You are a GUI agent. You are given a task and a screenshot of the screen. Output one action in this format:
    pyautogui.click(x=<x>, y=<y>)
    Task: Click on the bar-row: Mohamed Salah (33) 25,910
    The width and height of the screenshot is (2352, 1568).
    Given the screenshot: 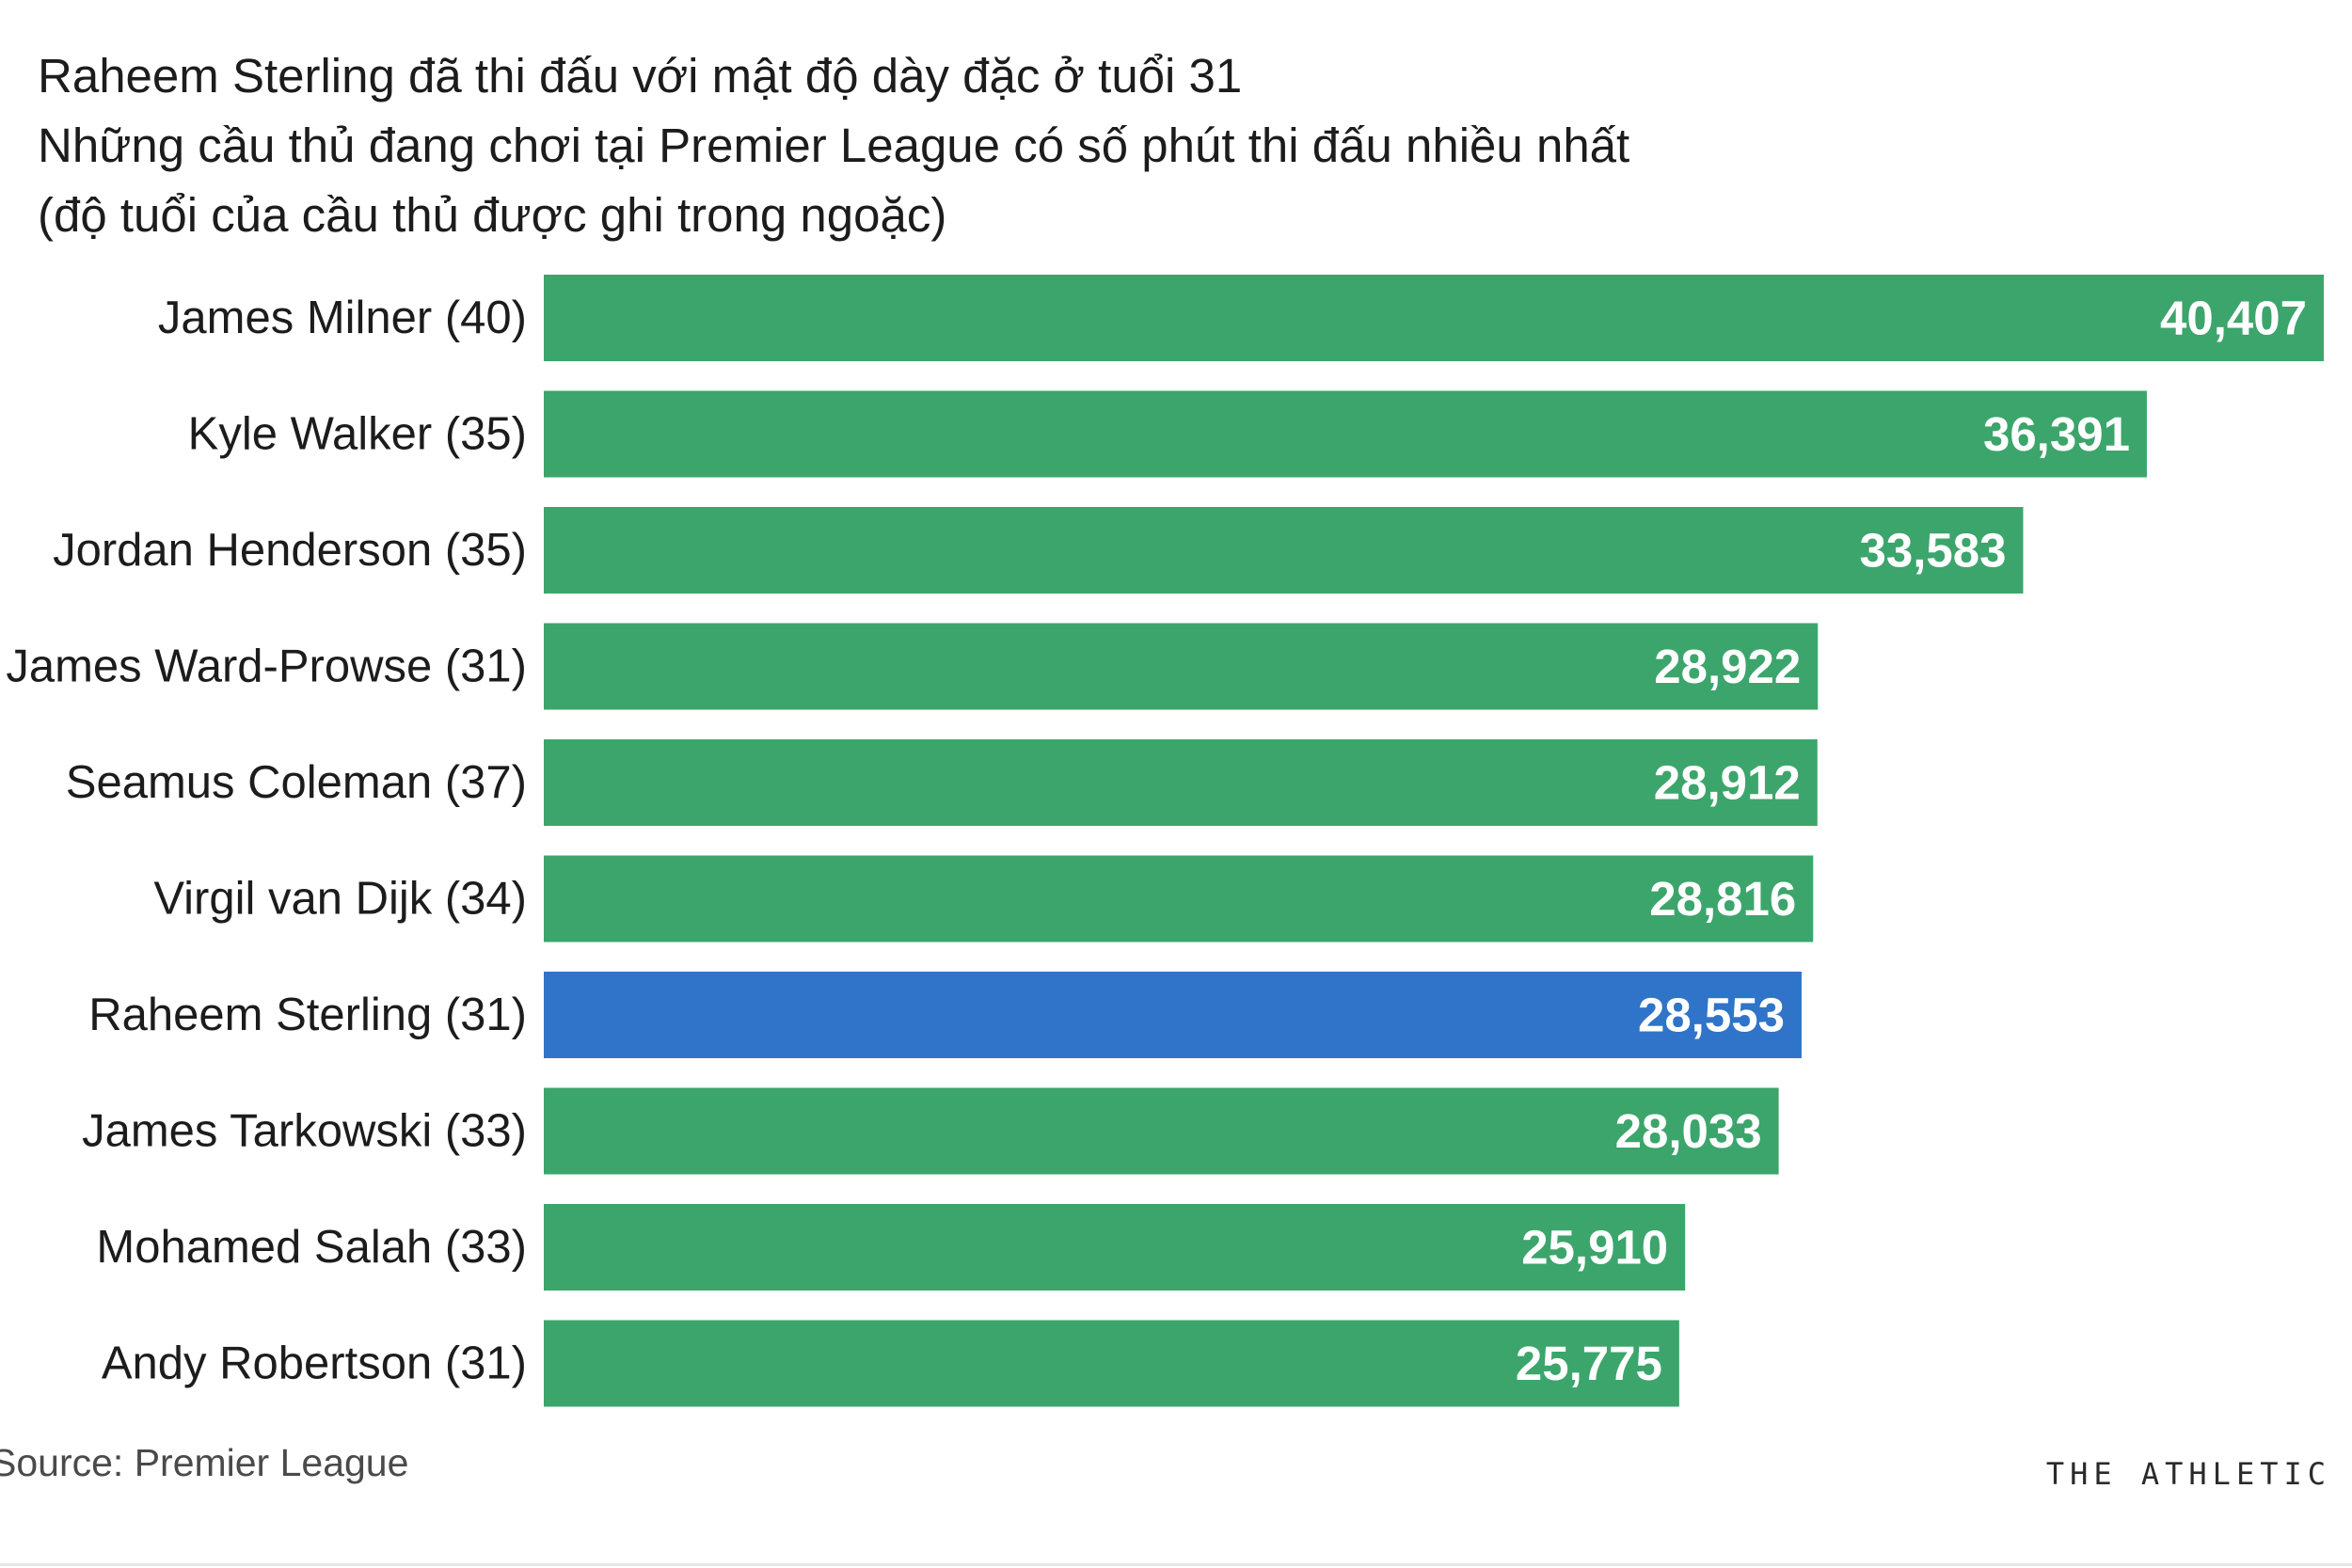 What is the action you would take?
    pyautogui.click(x=891, y=1247)
    